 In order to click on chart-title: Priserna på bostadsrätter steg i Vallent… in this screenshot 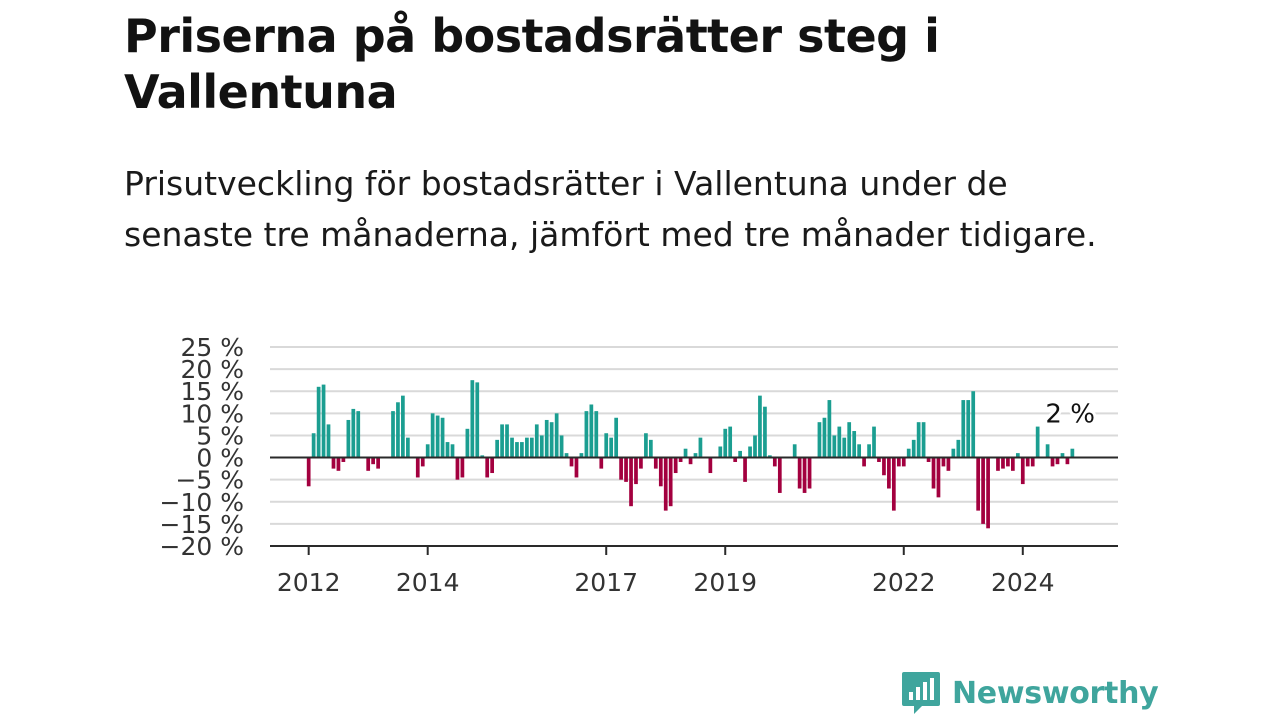, I will do `click(532, 64)`.